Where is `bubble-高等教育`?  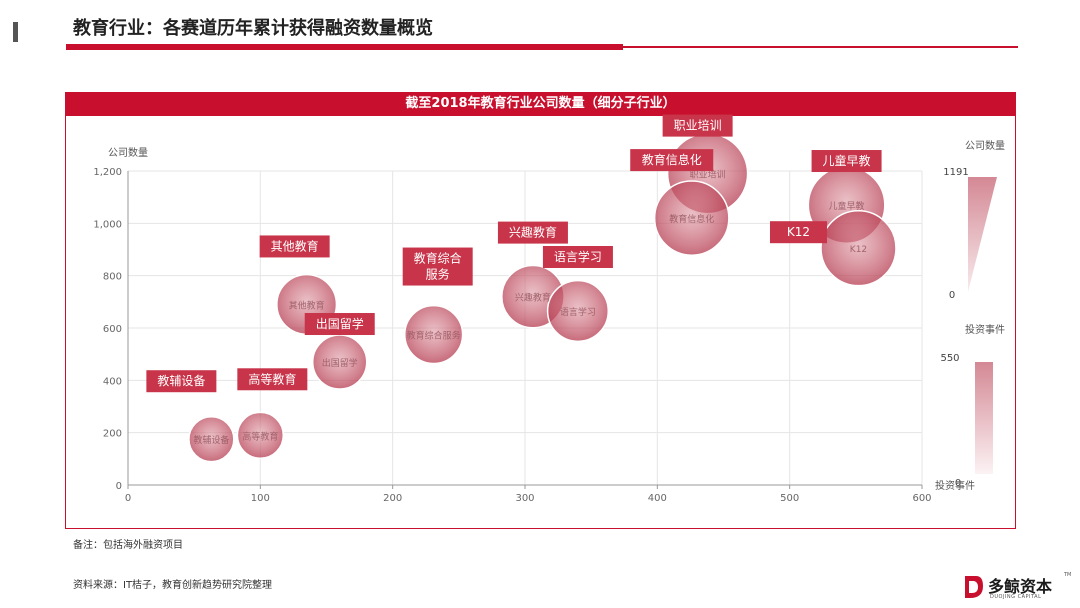 bubble-高等教育 is located at coordinates (260, 435).